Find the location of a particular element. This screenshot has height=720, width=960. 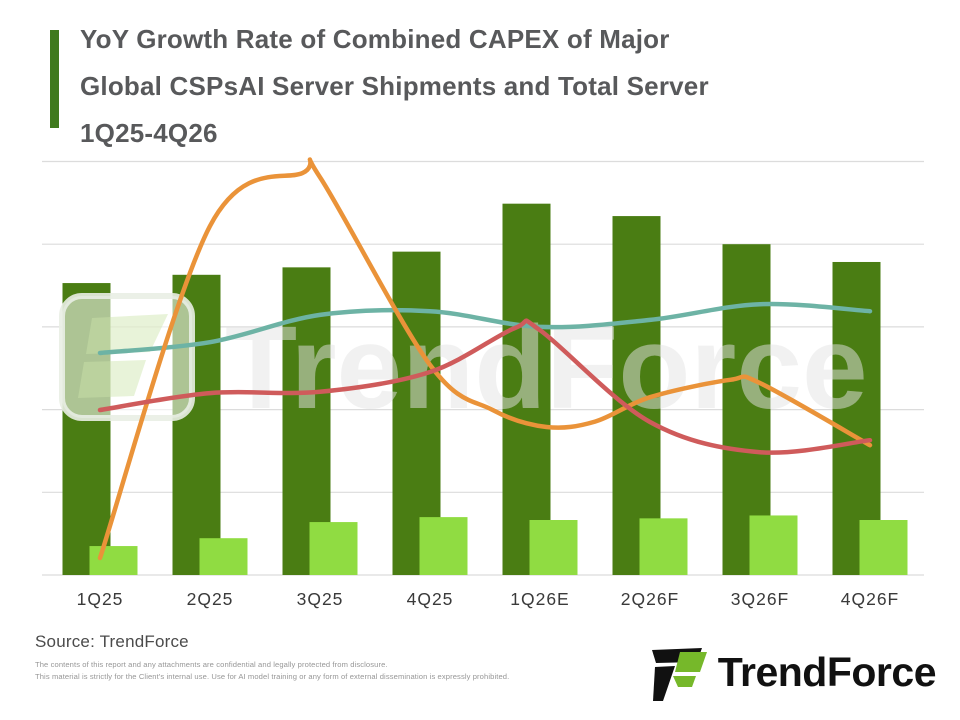

watermark-text-underlay: TrendForce is located at coordinates (546, 368).